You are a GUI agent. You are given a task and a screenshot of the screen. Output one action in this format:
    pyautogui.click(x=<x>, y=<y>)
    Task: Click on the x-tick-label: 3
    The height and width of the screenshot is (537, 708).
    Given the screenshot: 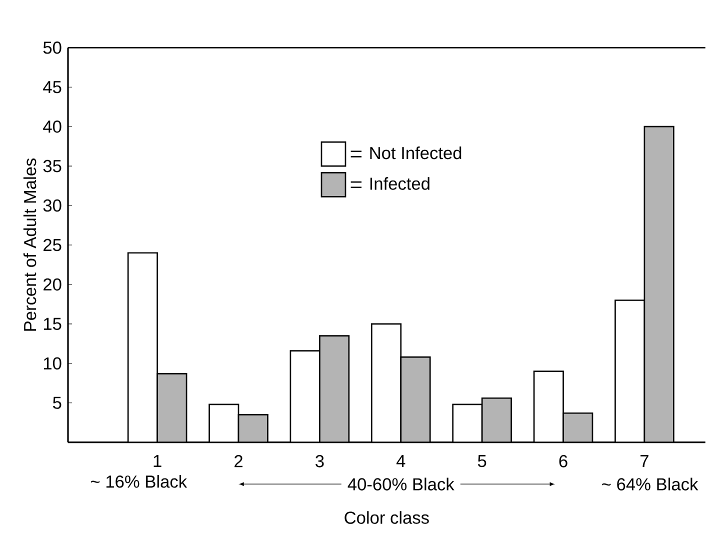 What is the action you would take?
    pyautogui.click(x=320, y=461)
    